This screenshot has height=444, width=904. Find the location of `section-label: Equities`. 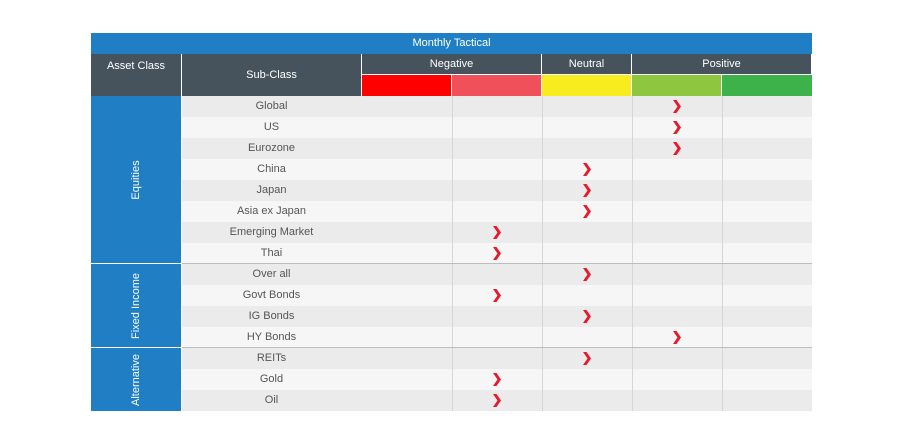

section-label: Equities is located at coordinates (136, 179).